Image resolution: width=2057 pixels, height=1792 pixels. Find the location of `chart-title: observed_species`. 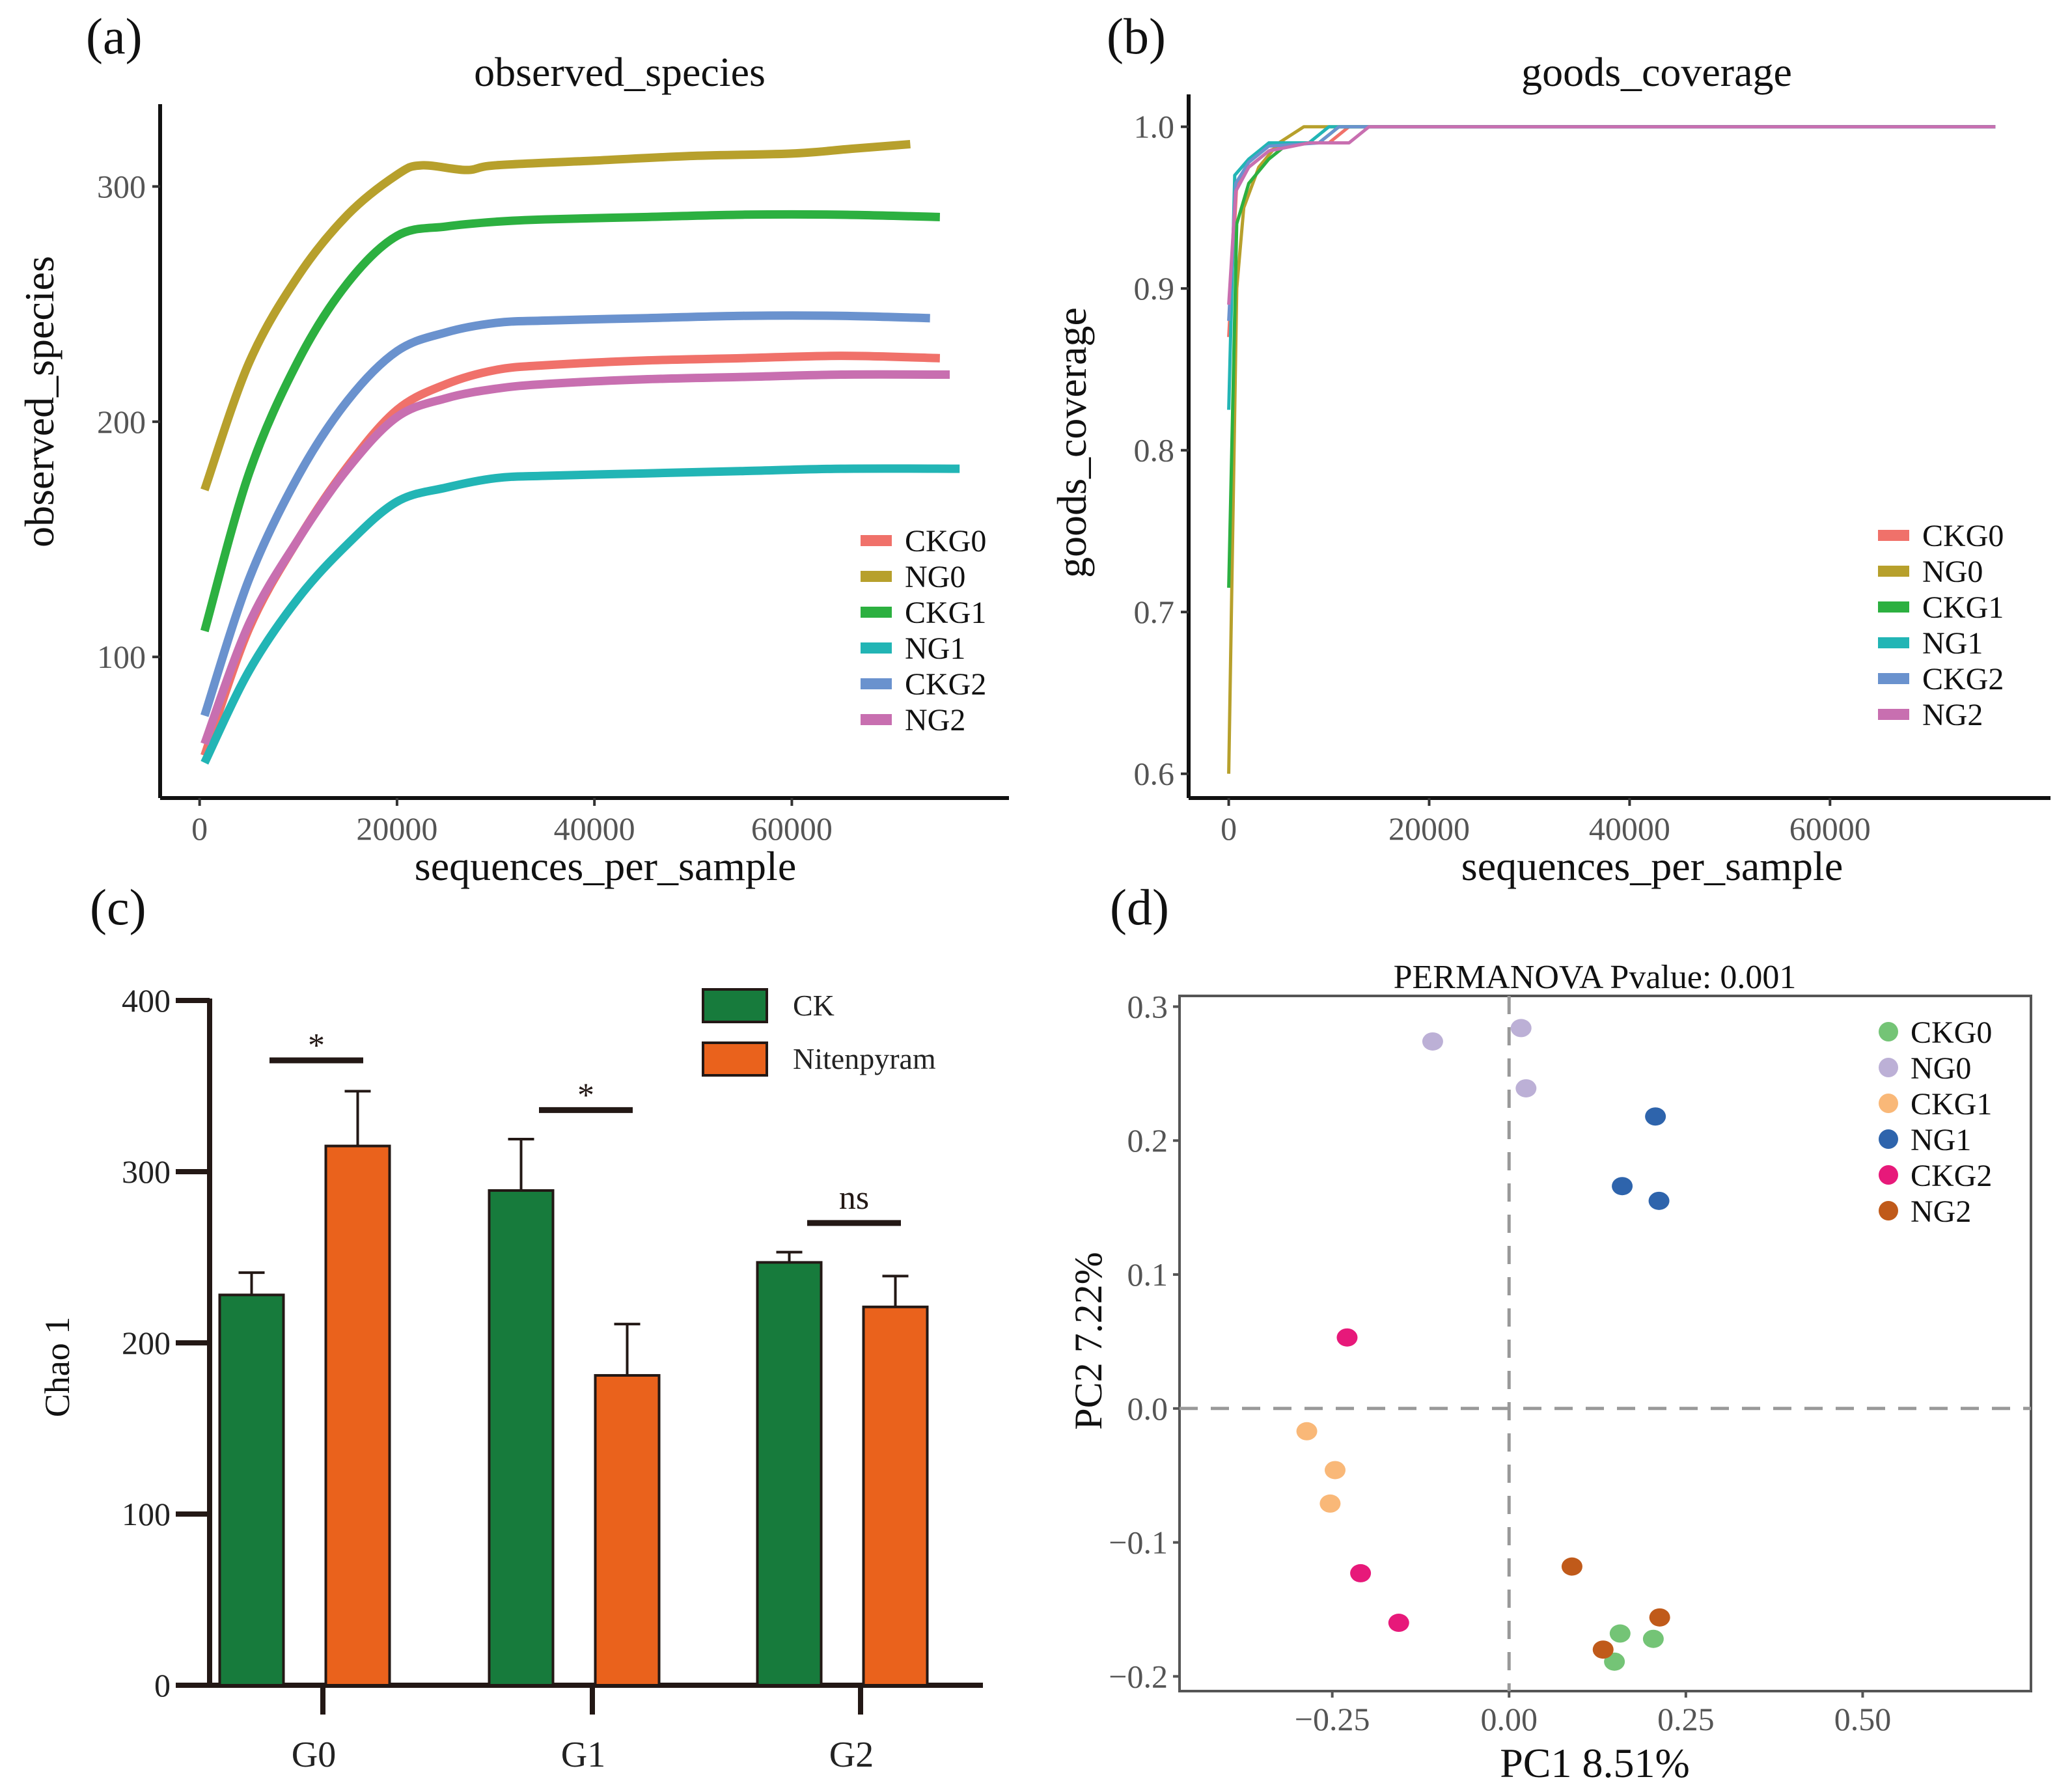

chart-title: observed_species is located at coordinates (620, 72).